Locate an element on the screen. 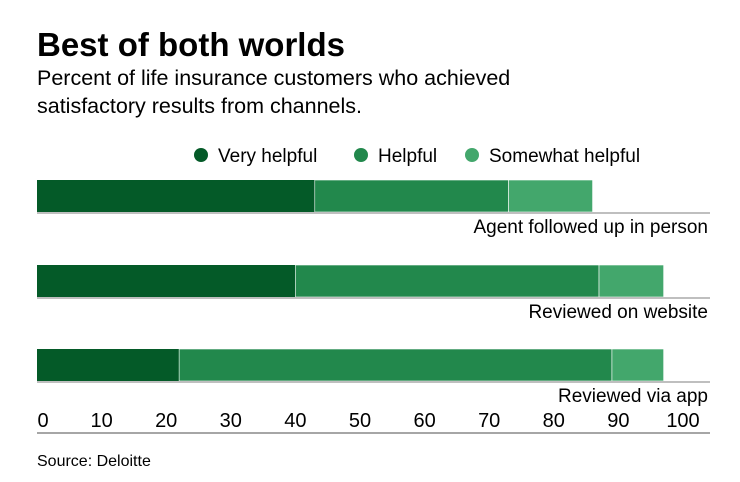 The height and width of the screenshot is (482, 740). chart-title: Best of both worlds is located at coordinates (191, 44).